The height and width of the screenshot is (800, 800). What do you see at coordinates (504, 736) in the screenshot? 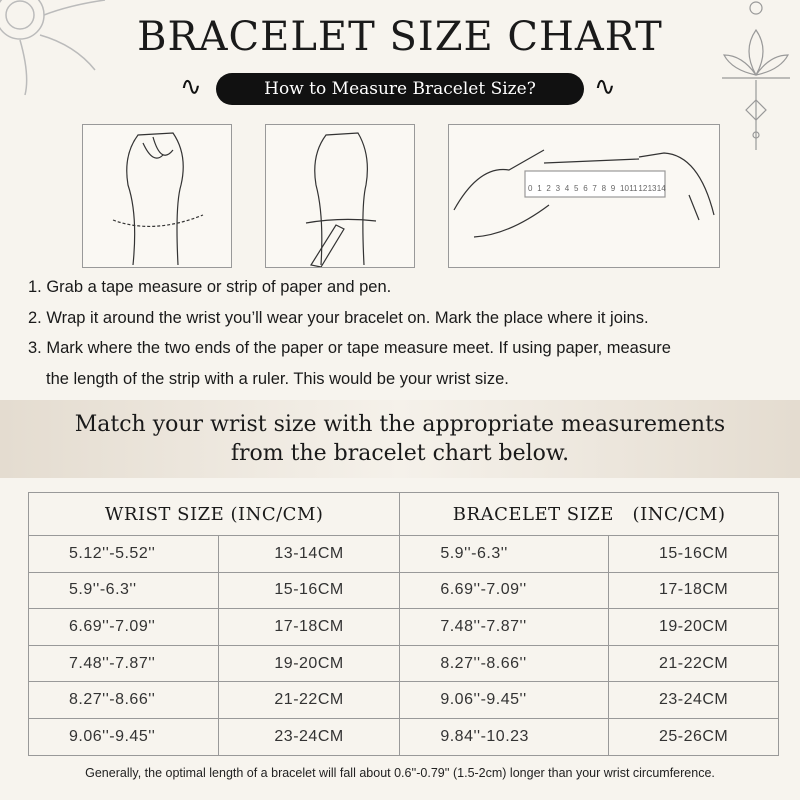
I see `bracelet-inch-cell: 9.84''-10.23` at bounding box center [504, 736].